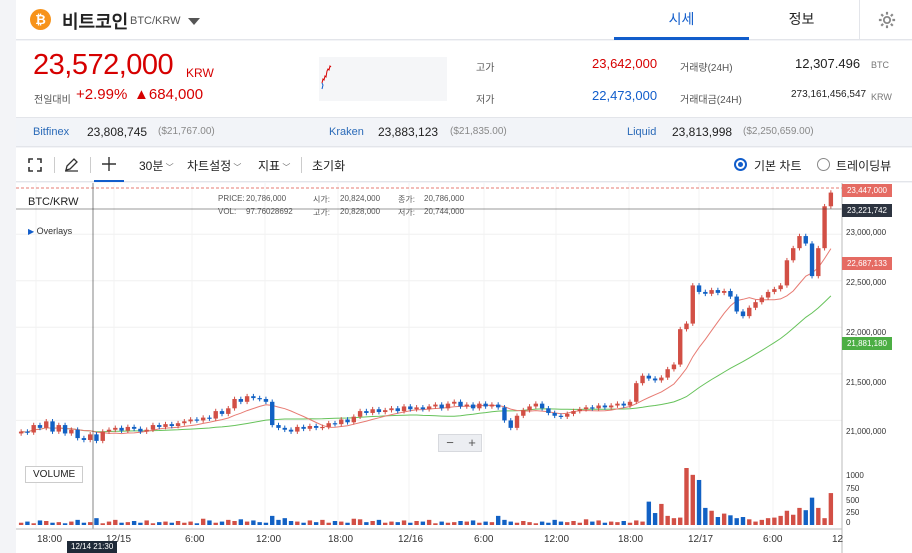 The height and width of the screenshot is (553, 912). I want to click on tradingview-label: 트레이딩뷰, so click(864, 166).